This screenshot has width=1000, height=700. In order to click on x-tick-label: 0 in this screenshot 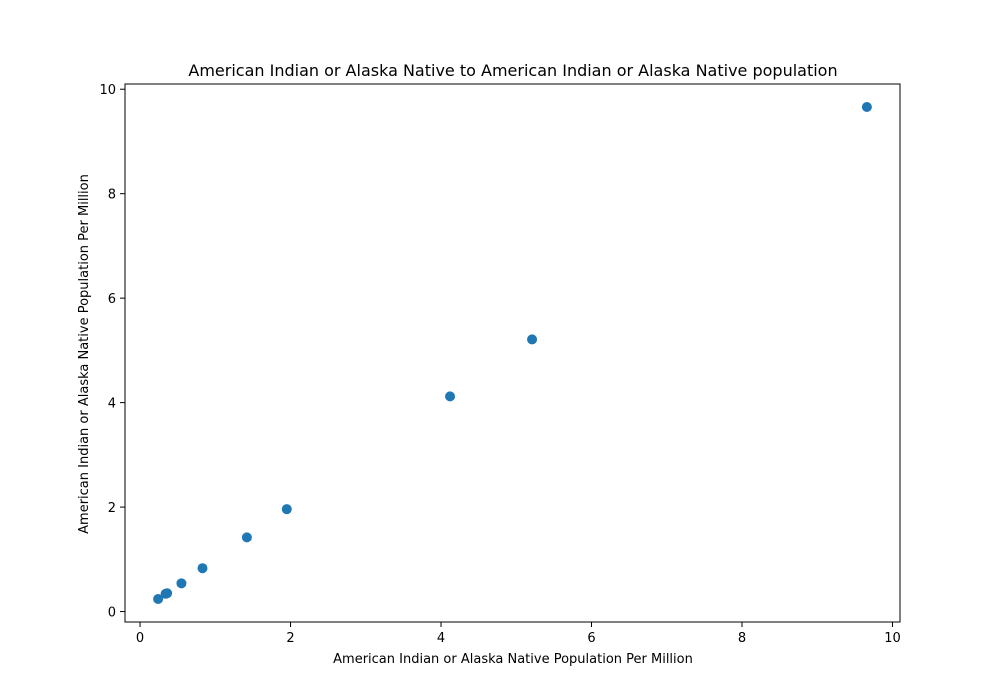, I will do `click(140, 638)`.